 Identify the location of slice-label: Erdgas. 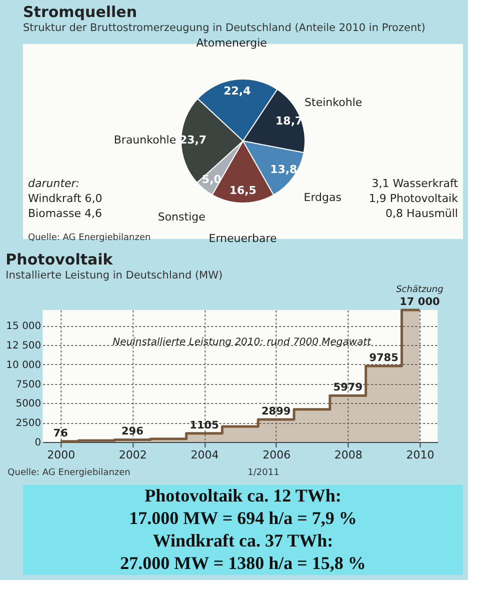
(323, 197).